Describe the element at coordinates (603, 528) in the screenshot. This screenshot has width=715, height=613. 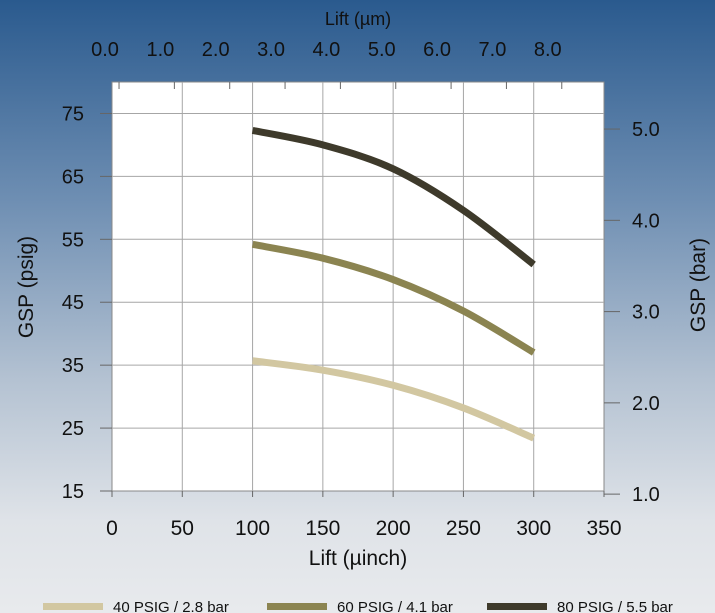
I see `x-bottom-tick-label: 350` at that location.